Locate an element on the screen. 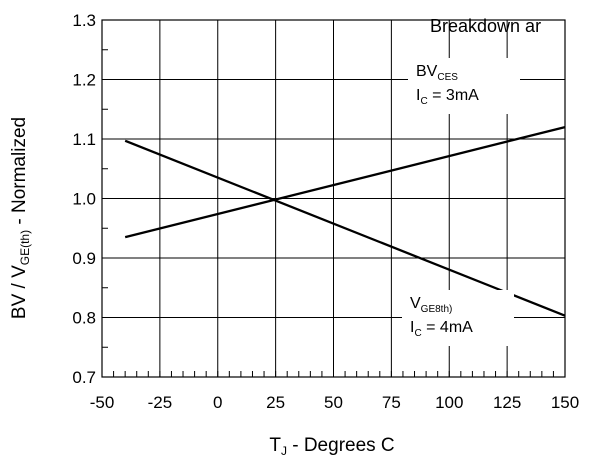 This screenshot has width=591, height=469. y-axis-label: BV / VGE(th) - Normalized is located at coordinates (20, 218).